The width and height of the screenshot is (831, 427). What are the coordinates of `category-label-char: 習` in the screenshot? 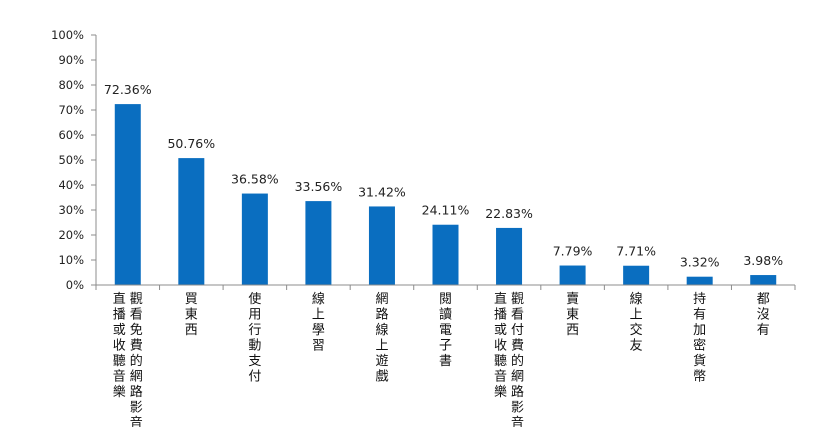 It's located at (318, 346).